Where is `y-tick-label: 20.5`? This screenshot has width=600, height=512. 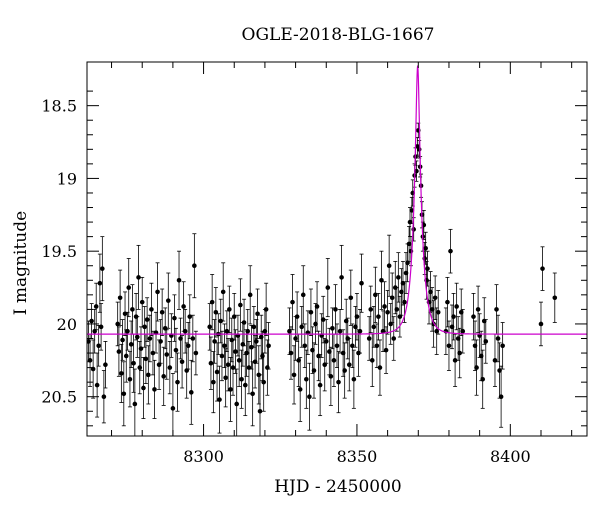
y-tick-label: 20.5 is located at coordinates (59, 397).